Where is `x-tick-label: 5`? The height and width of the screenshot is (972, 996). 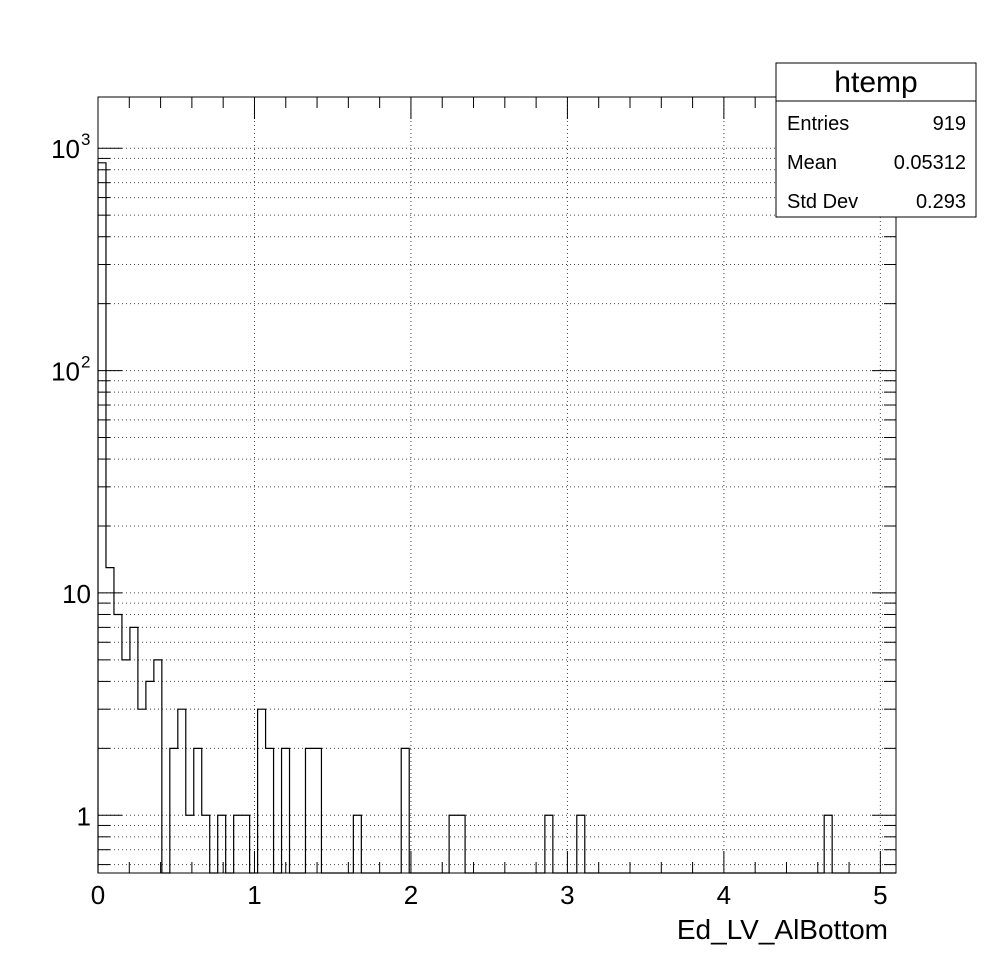 x-tick-label: 5 is located at coordinates (880, 895).